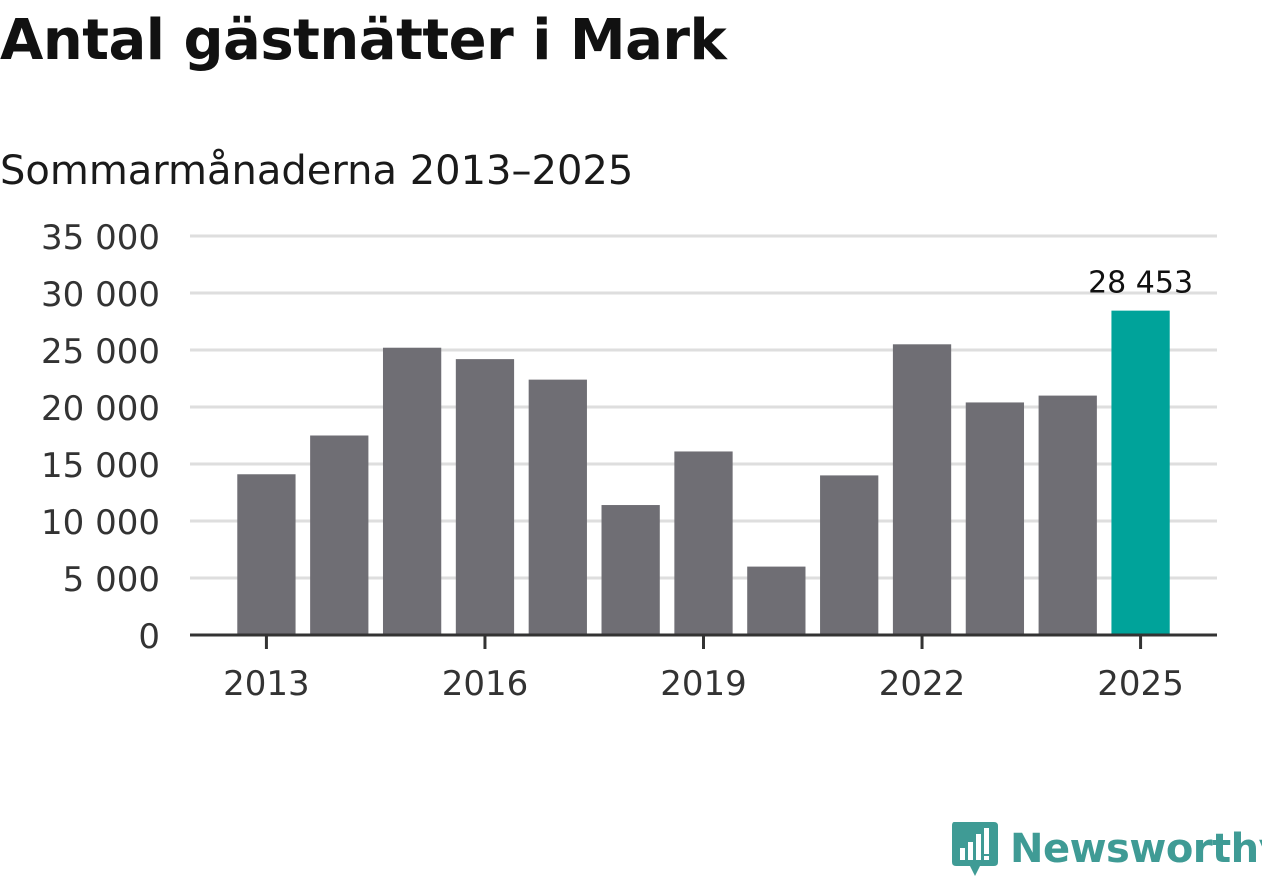 The width and height of the screenshot is (1262, 880). Describe the element at coordinates (100, 295) in the screenshot. I see `y-tick-label: 30 000` at that location.